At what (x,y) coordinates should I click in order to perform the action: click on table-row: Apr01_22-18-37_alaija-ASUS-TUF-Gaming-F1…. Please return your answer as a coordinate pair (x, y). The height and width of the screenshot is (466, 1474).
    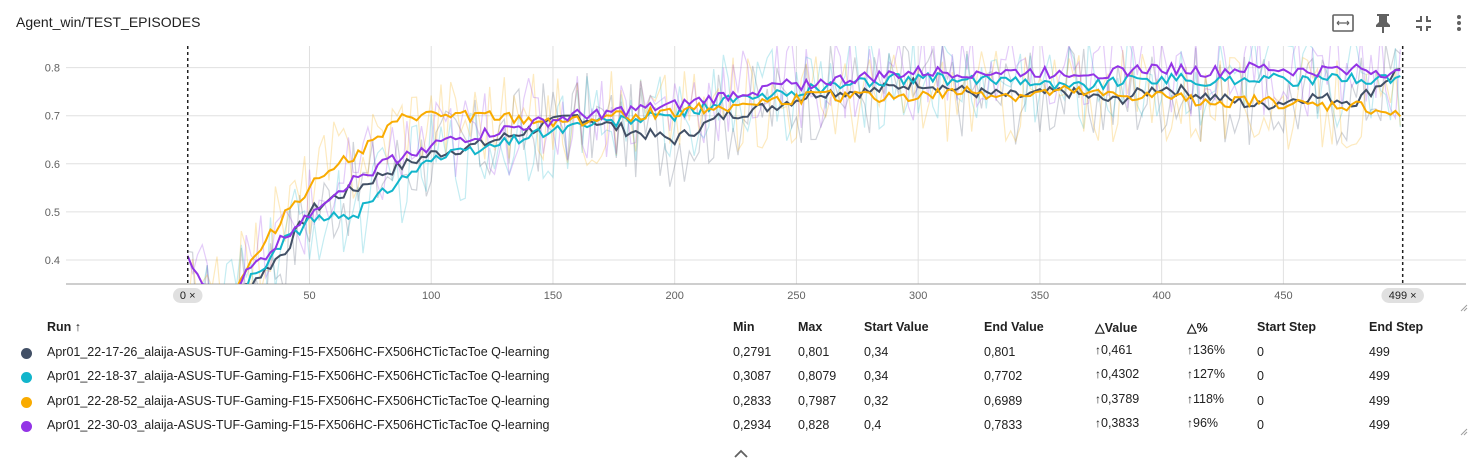
    Looking at the image, I should click on (737, 377).